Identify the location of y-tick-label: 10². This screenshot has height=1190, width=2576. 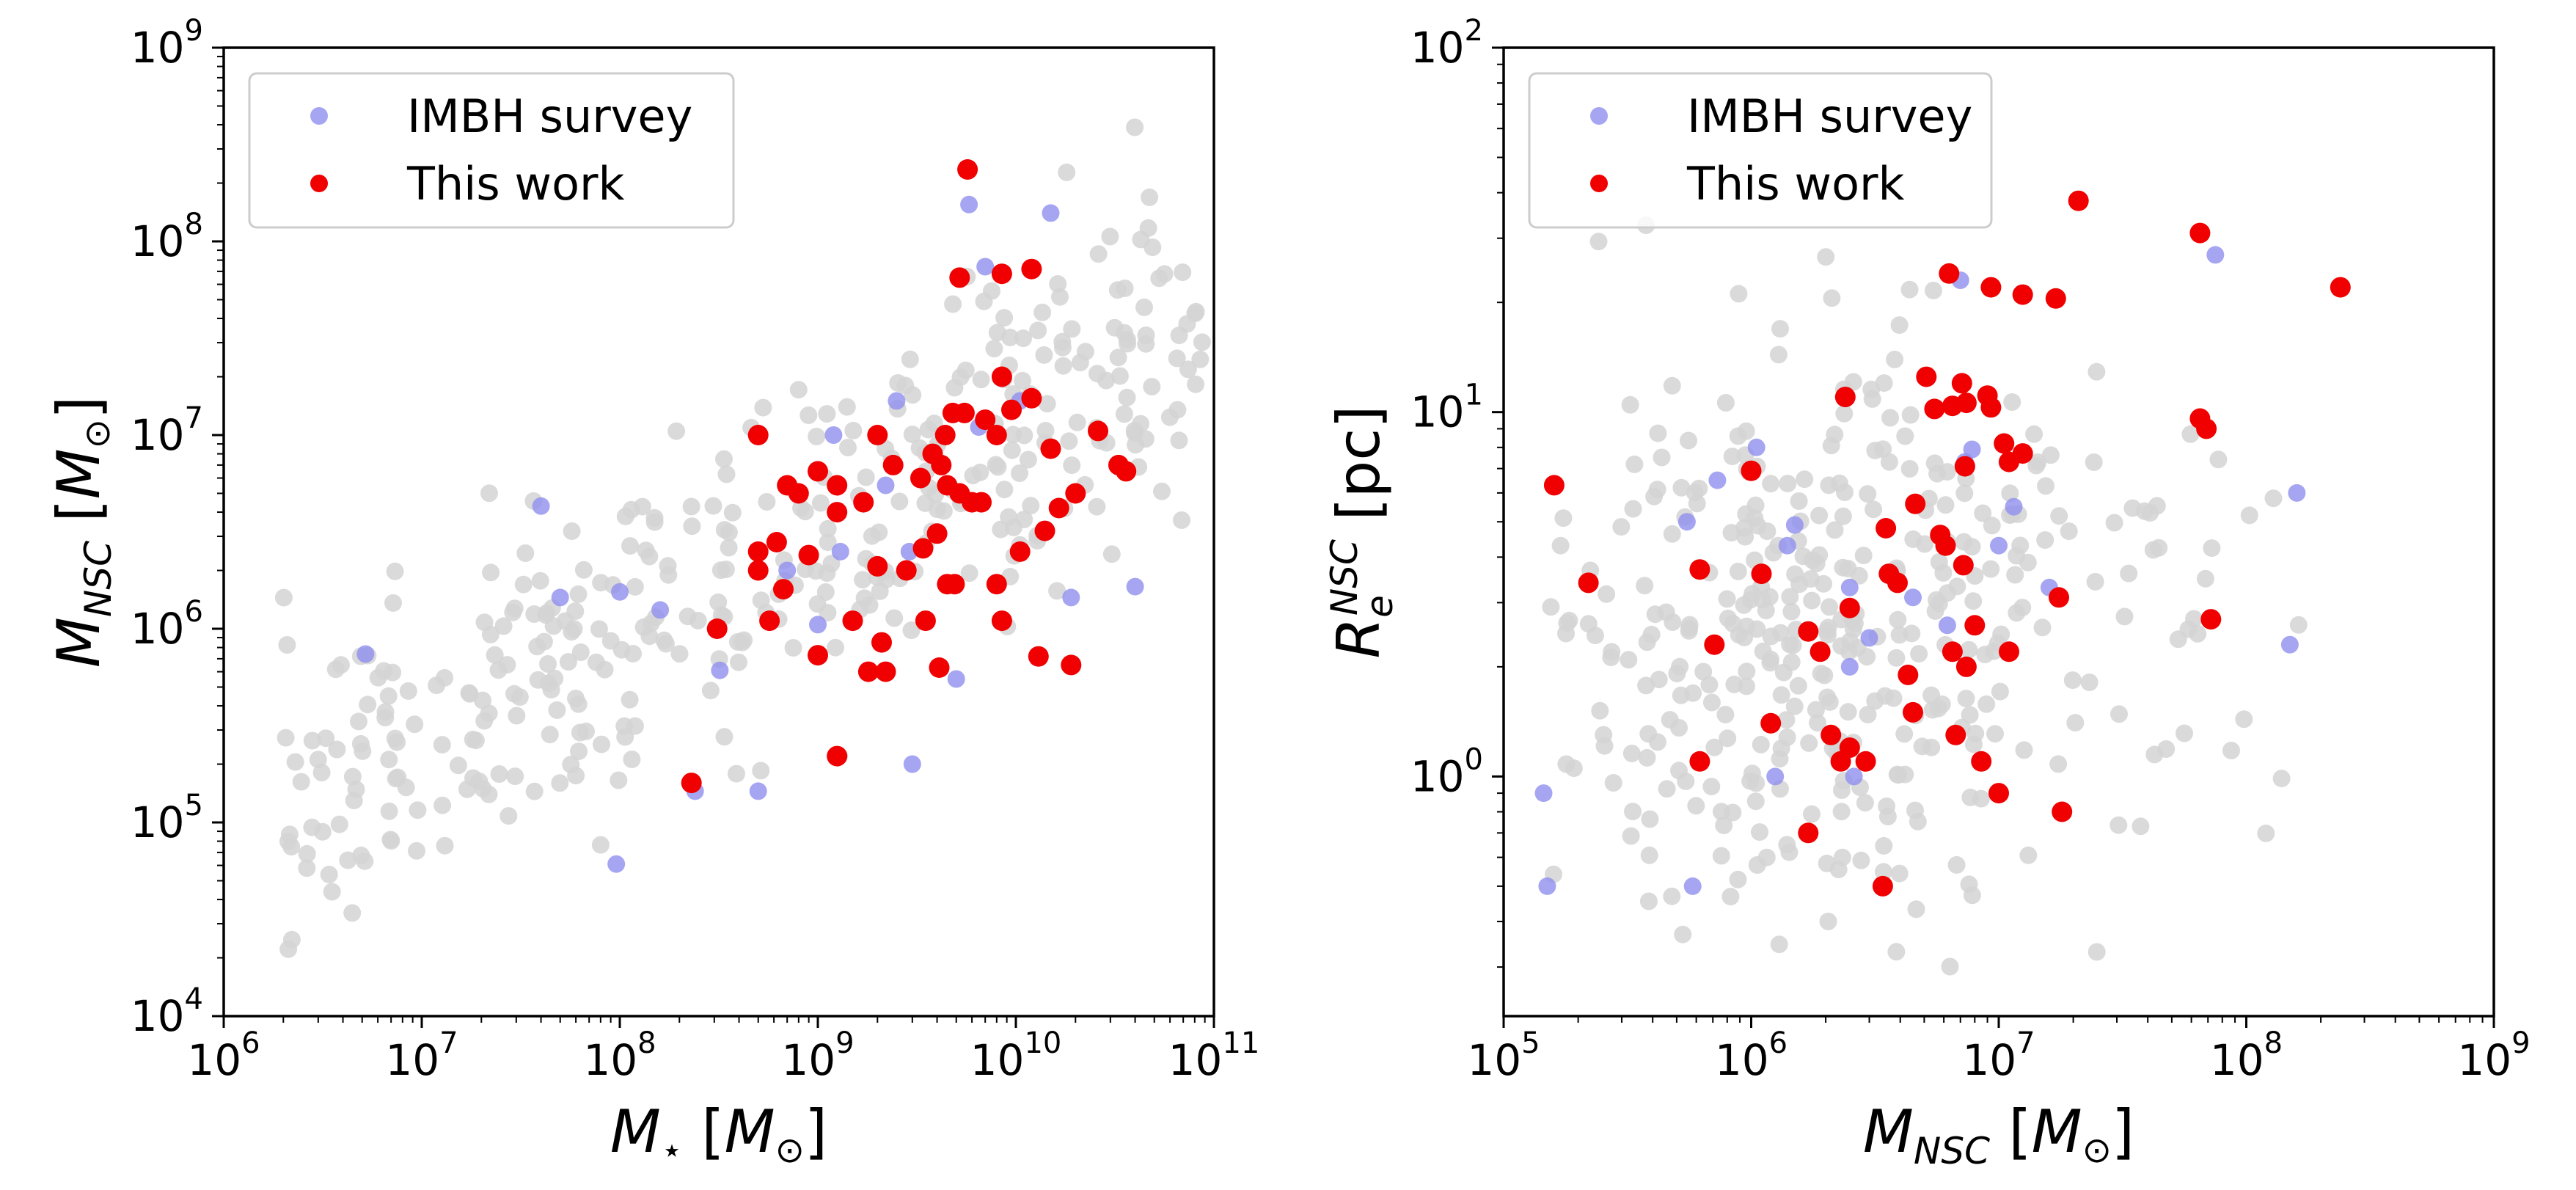
(1446, 43).